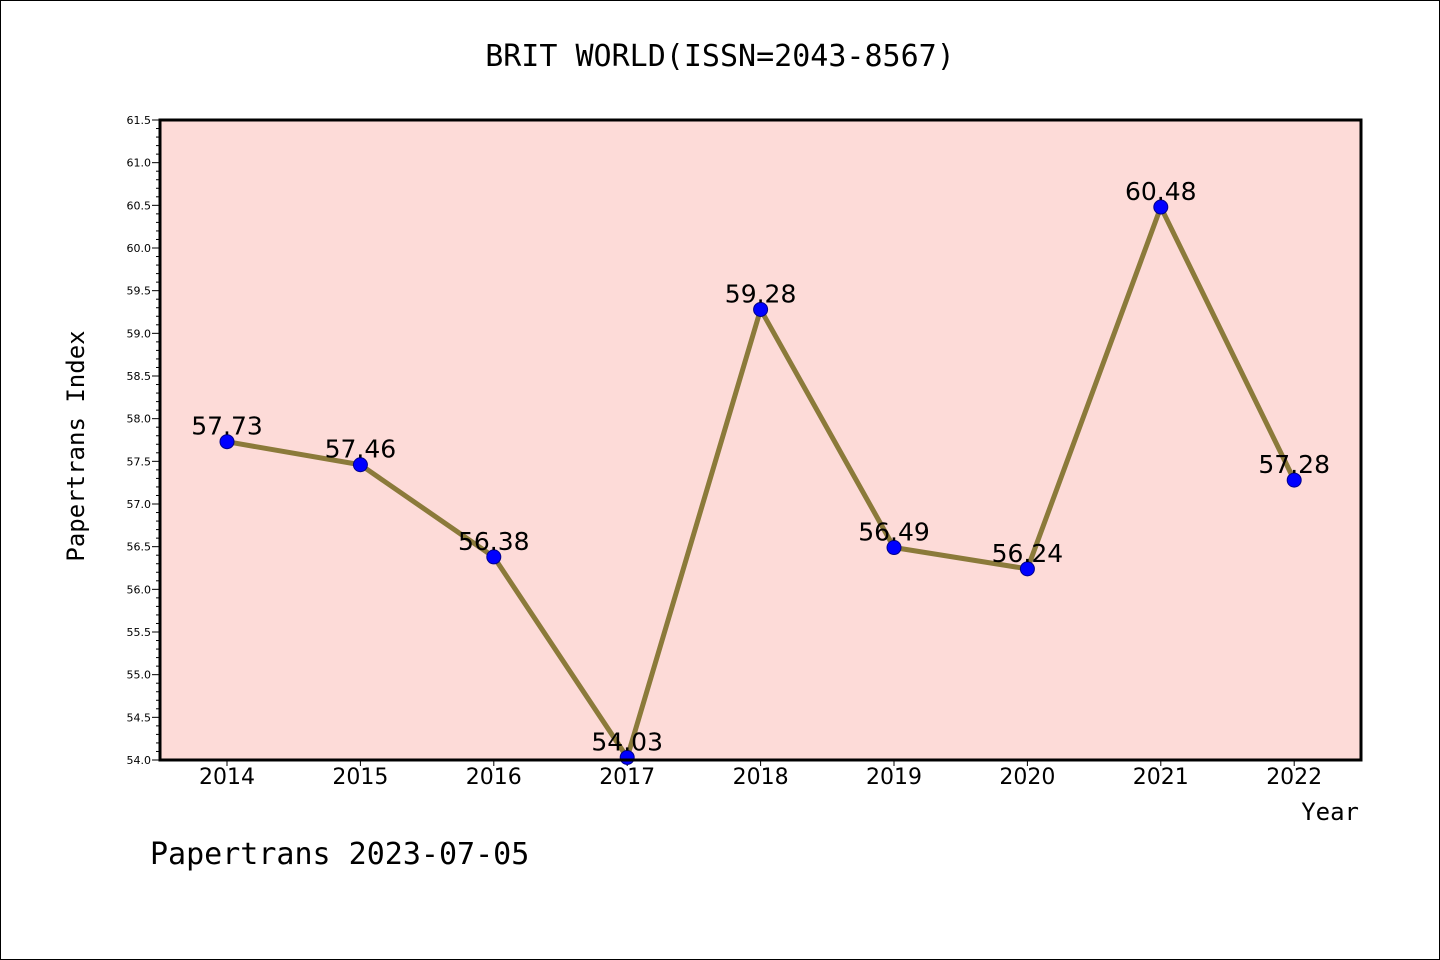  I want to click on y-tick-label: 60.0, so click(139, 248).